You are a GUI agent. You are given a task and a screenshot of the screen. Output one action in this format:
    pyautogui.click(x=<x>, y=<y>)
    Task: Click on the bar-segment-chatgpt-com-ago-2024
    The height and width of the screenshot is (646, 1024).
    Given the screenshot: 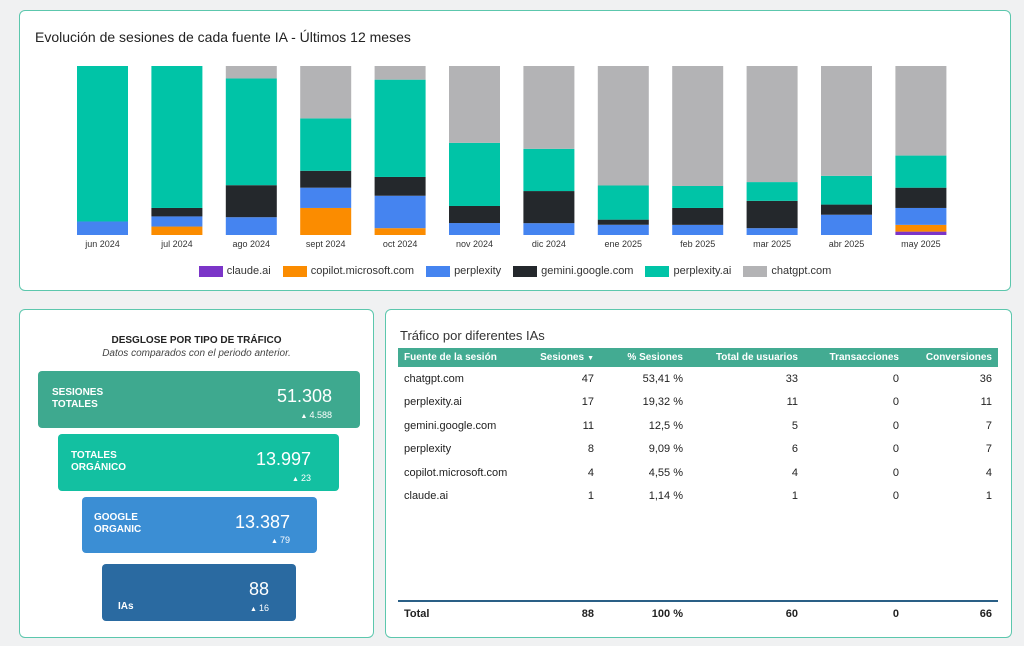 What is the action you would take?
    pyautogui.click(x=251, y=72)
    